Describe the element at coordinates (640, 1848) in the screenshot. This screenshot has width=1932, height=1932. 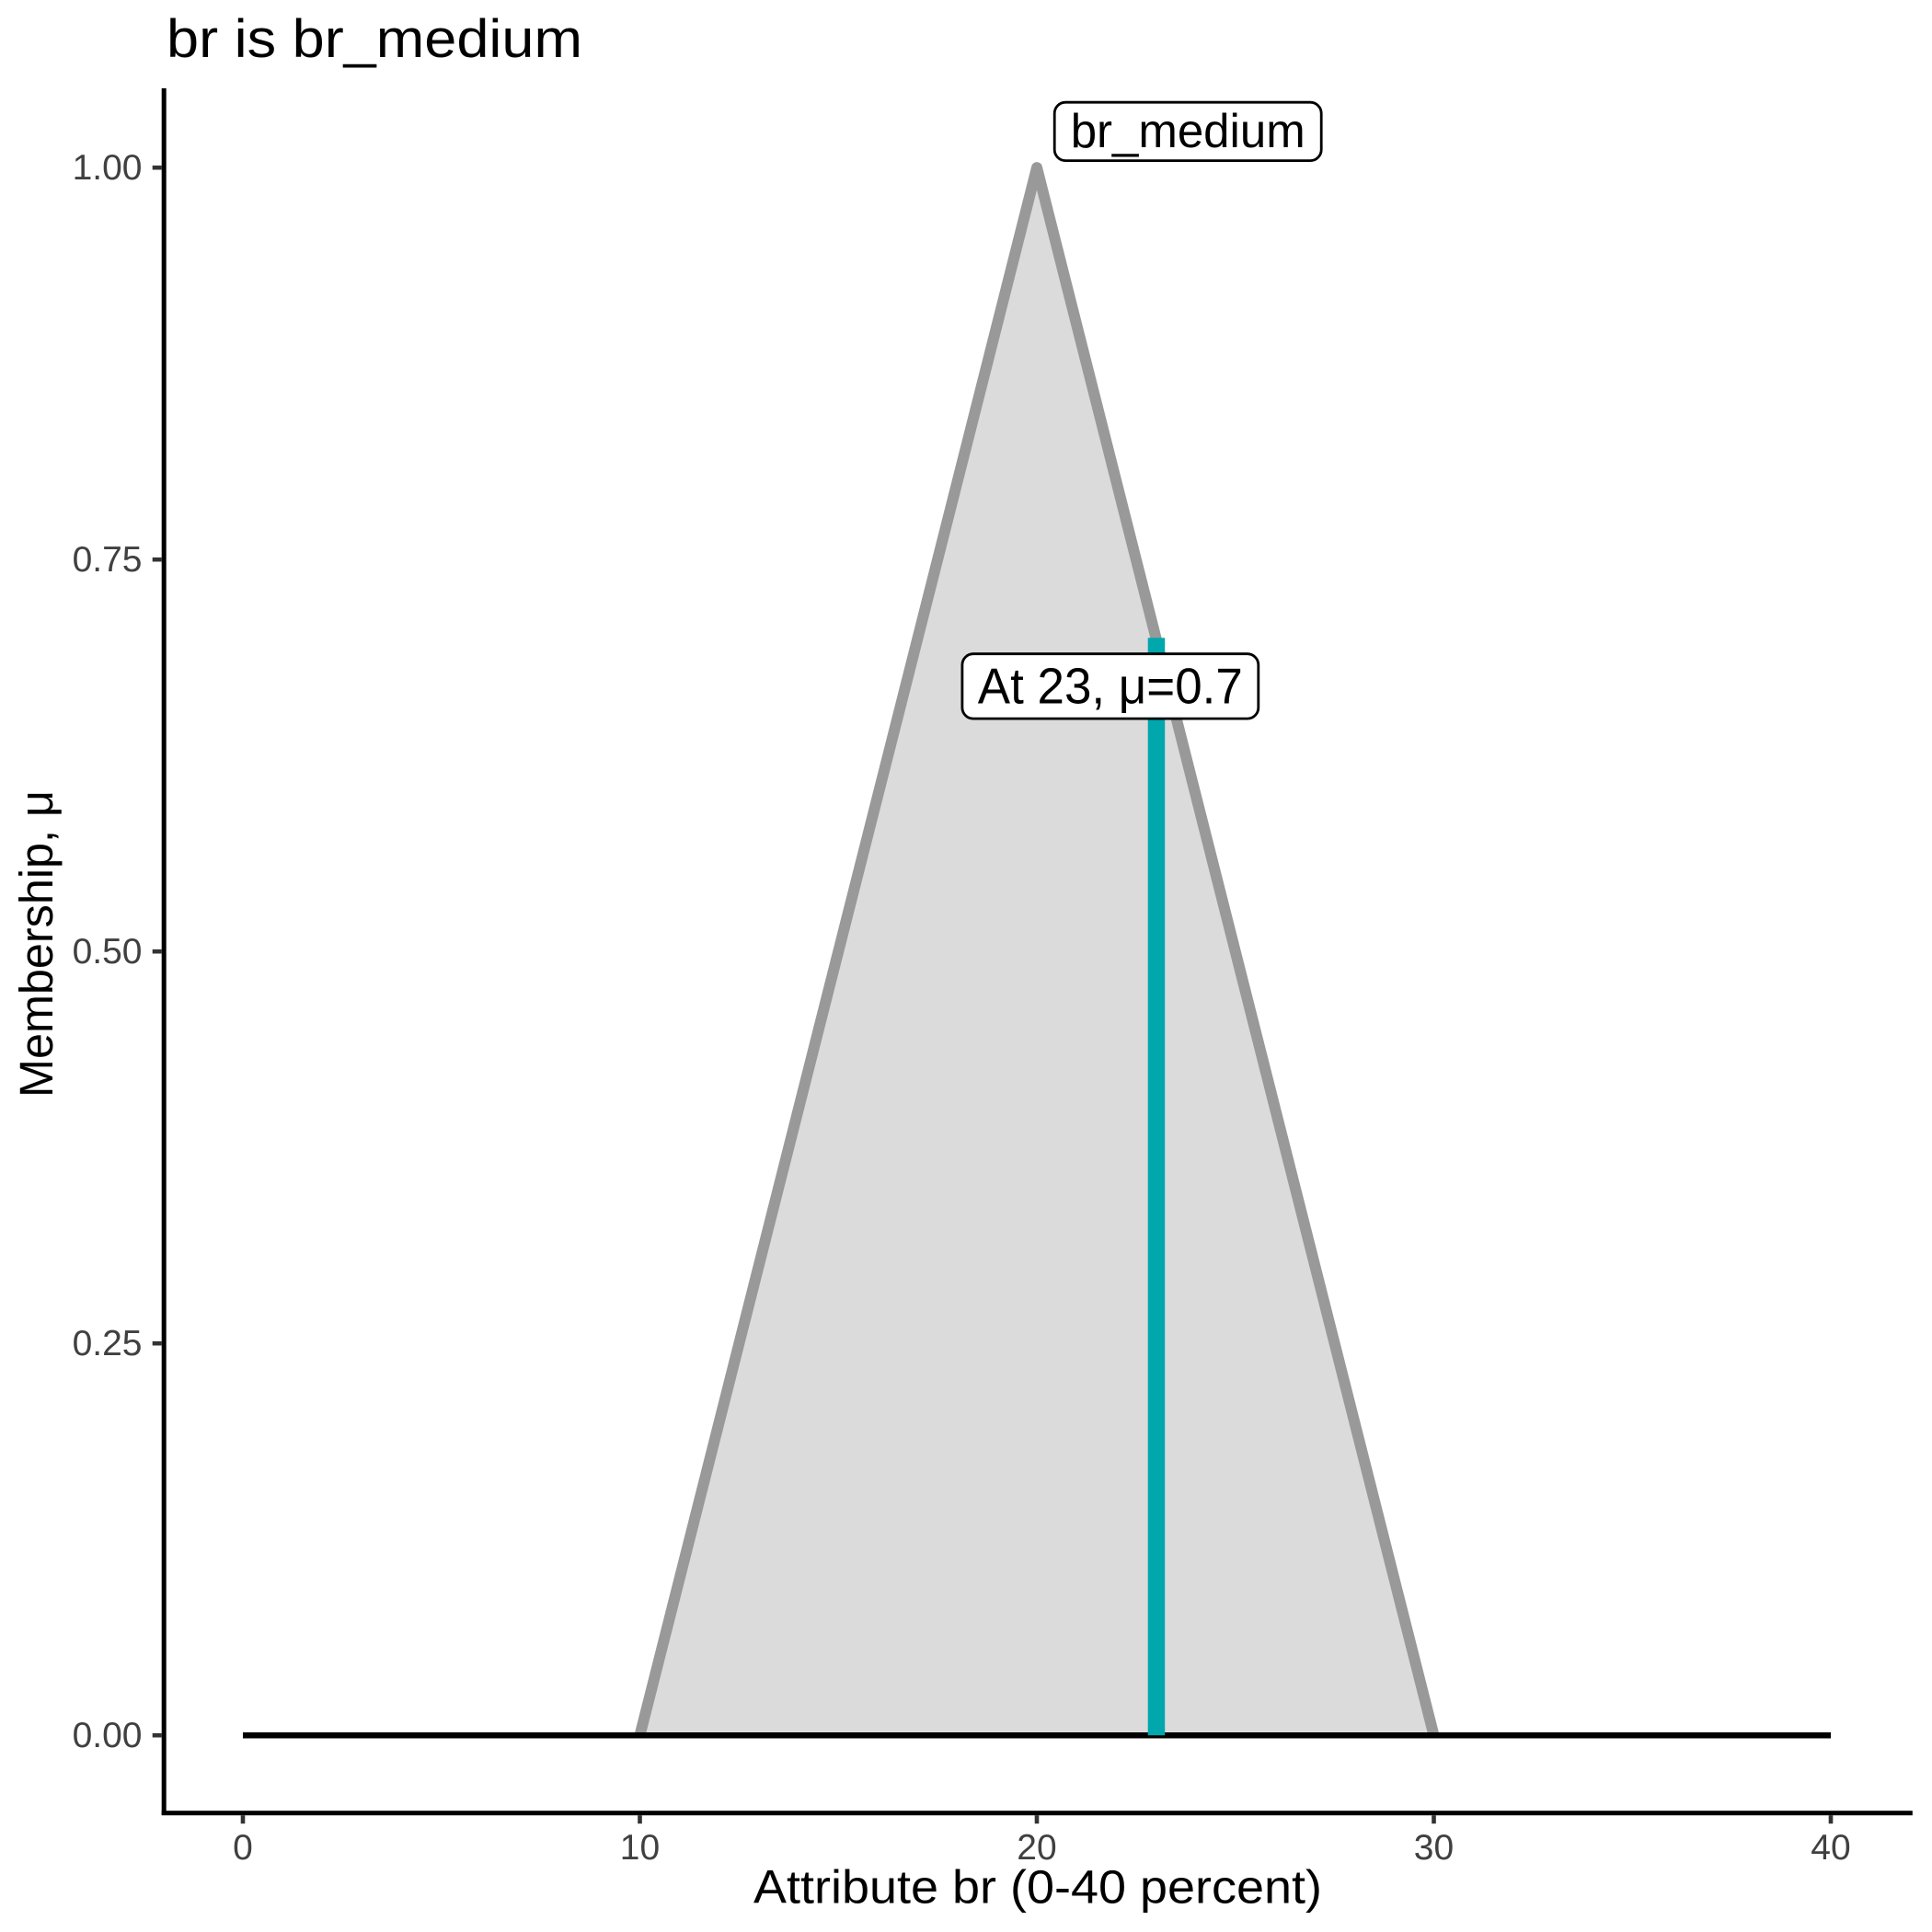
I see `svg-text: 10` at that location.